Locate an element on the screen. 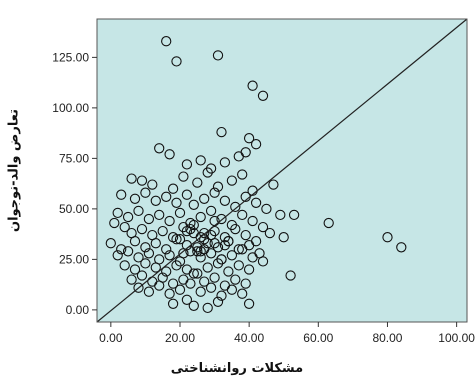 The height and width of the screenshot is (381, 475). y-tick-label: 100.00 is located at coordinates (70, 108).